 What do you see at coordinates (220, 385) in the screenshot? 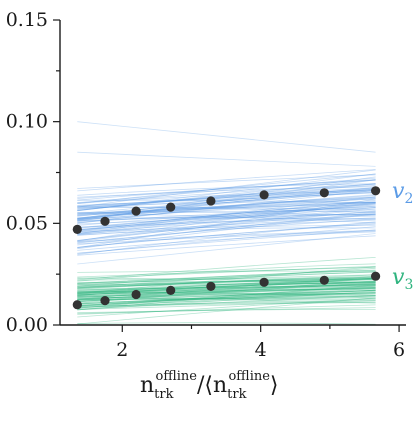
I see `x-axis-label-n2: n` at bounding box center [220, 385].